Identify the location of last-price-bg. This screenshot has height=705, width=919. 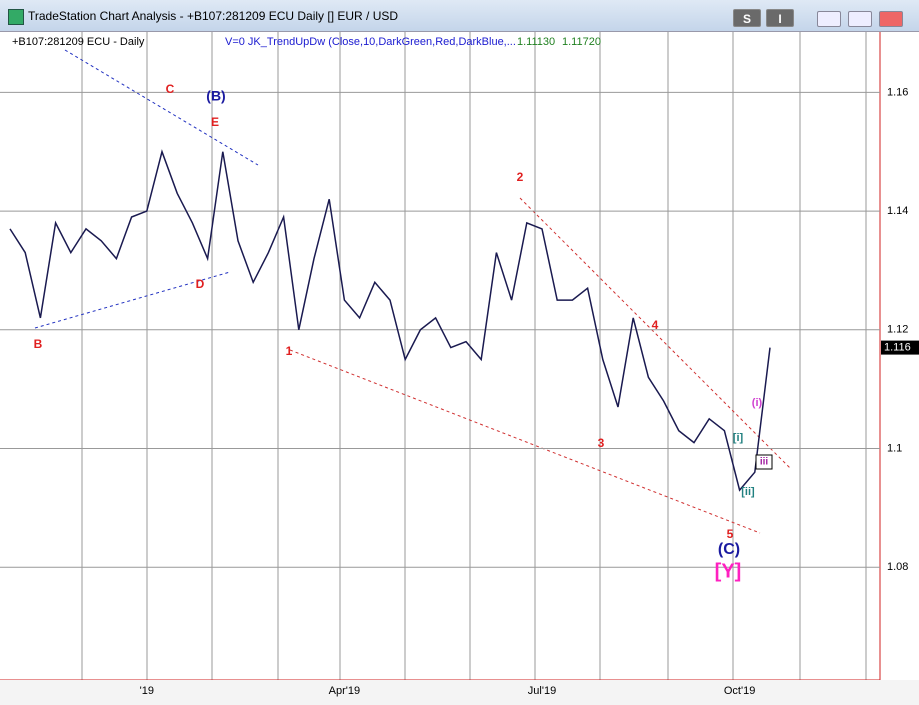
(900, 347).